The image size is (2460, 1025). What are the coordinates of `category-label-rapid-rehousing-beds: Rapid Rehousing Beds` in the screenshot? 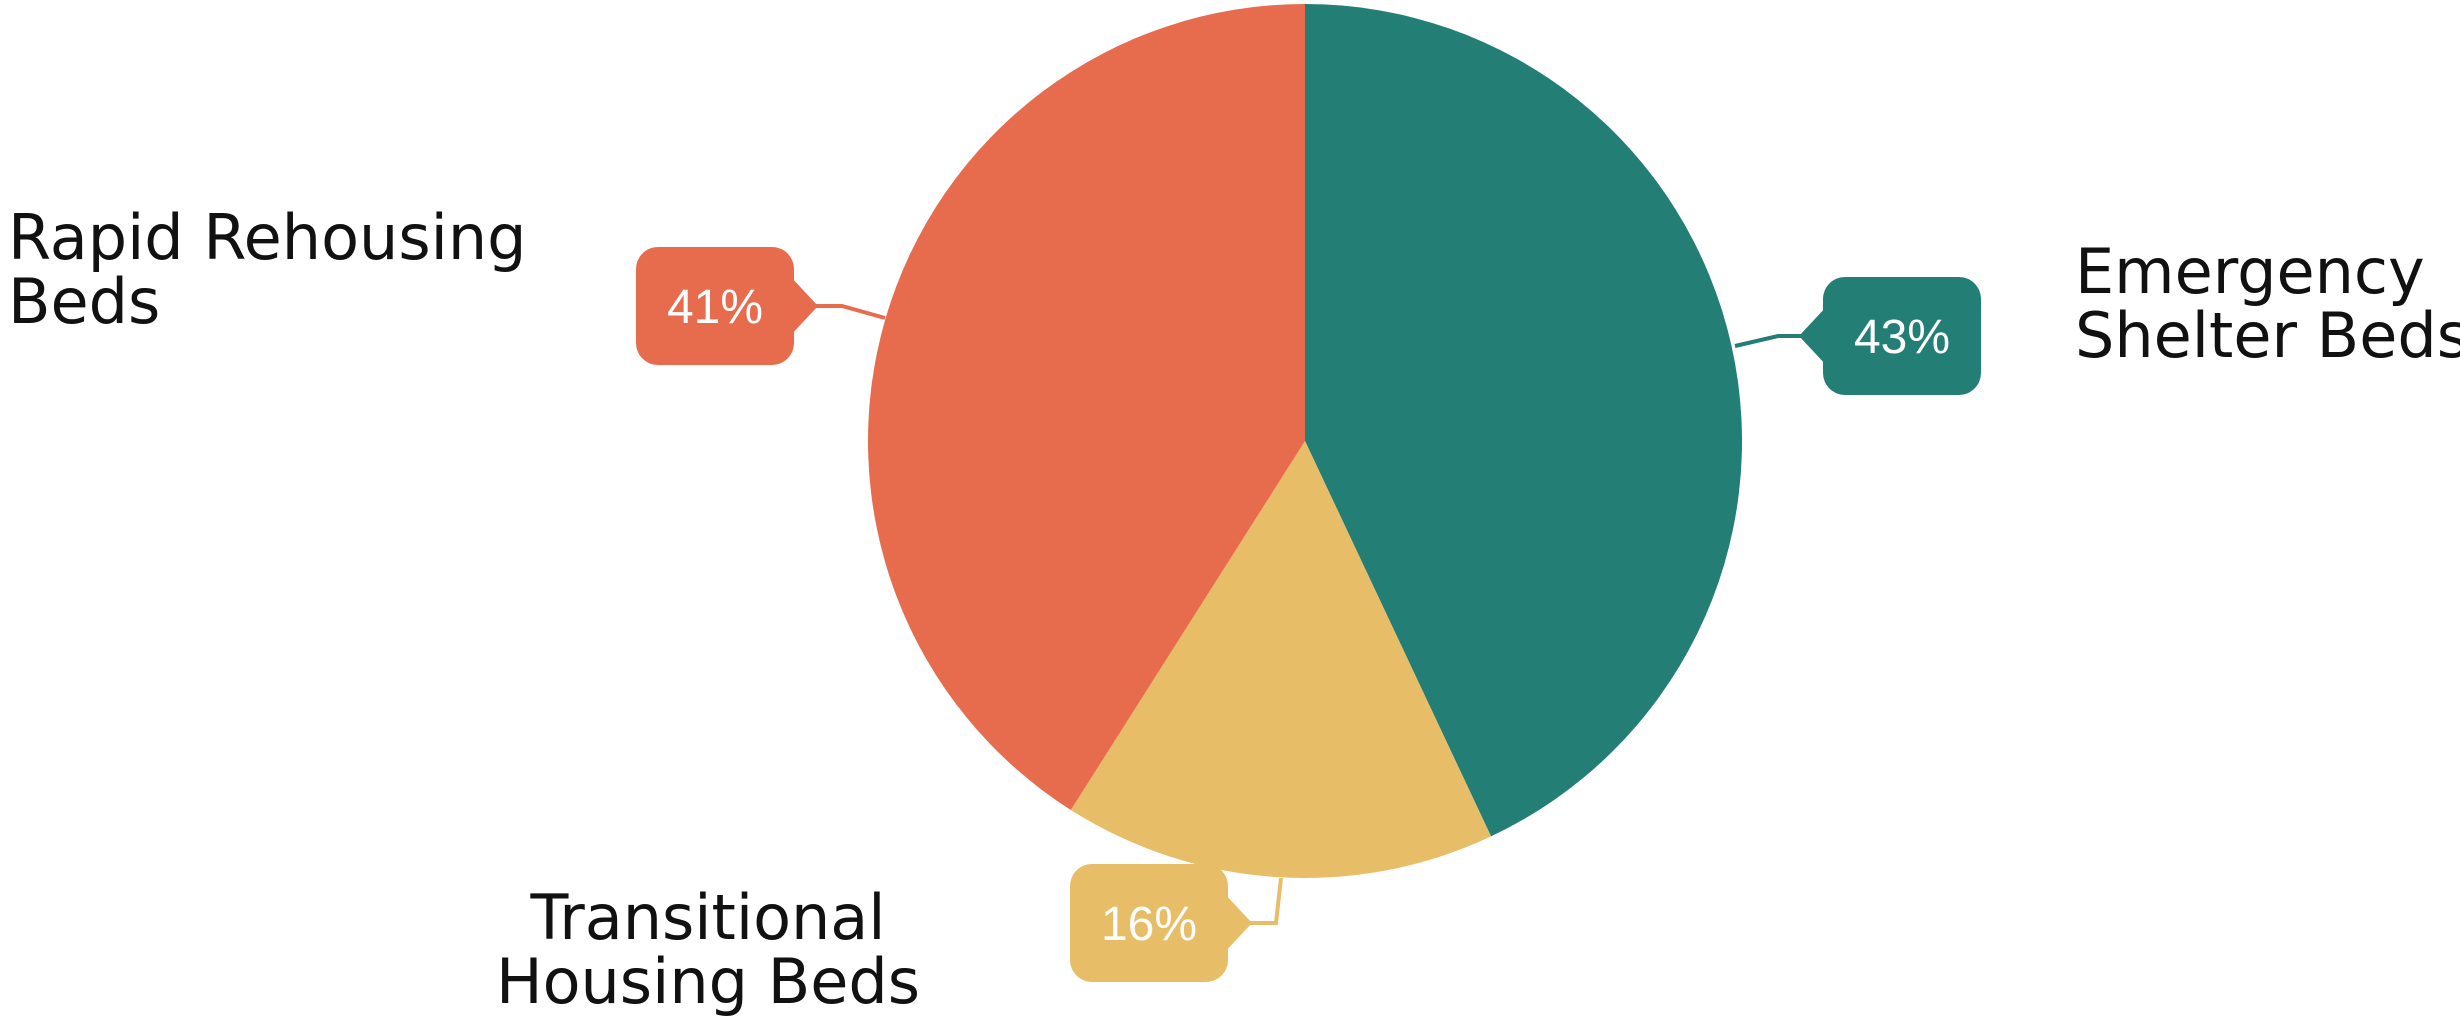 It's located at (267, 269).